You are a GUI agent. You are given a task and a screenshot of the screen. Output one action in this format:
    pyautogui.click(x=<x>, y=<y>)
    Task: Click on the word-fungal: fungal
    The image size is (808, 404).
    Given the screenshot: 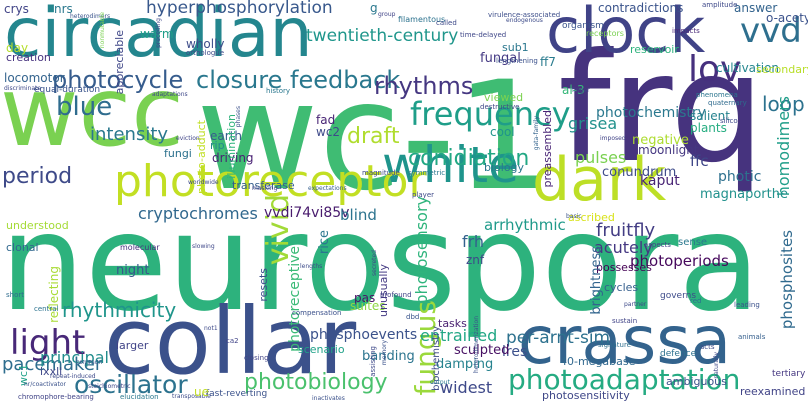 What is the action you would take?
    pyautogui.click(x=500, y=58)
    